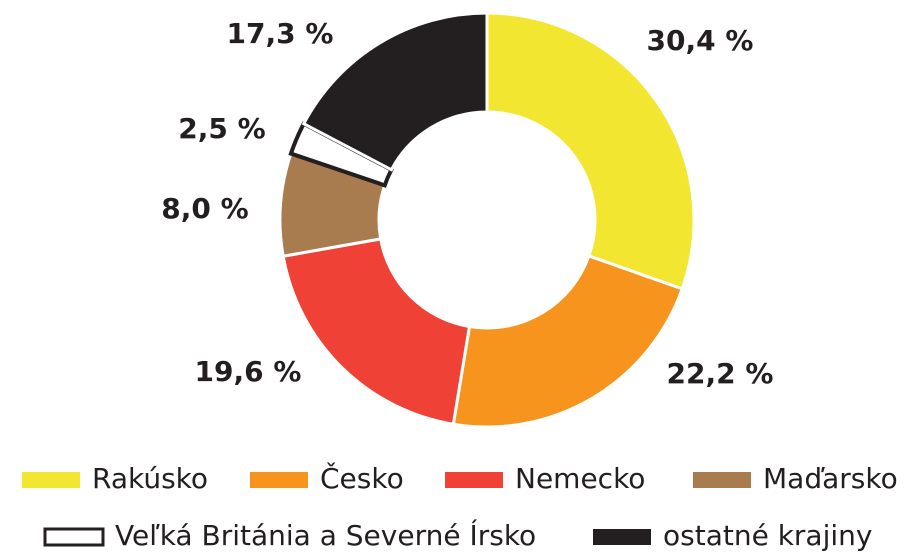  I want to click on value-label: 8,0 %, so click(204, 208).